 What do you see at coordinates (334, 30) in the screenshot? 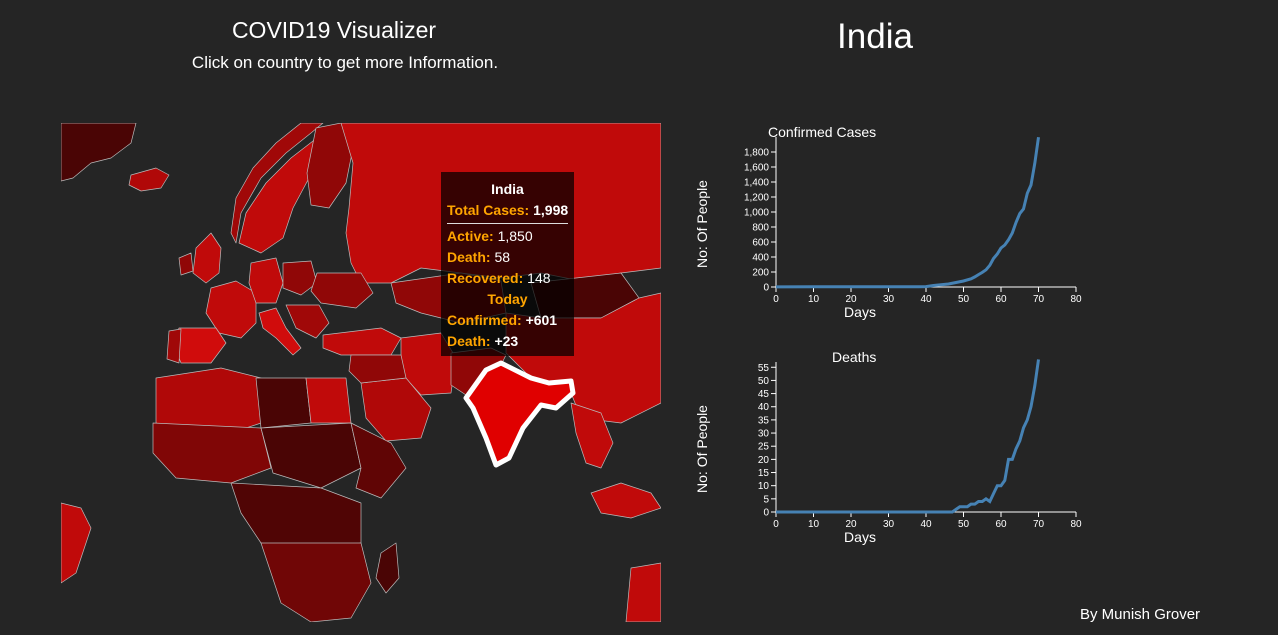
I see `app-title: COVID19 Visualizer` at bounding box center [334, 30].